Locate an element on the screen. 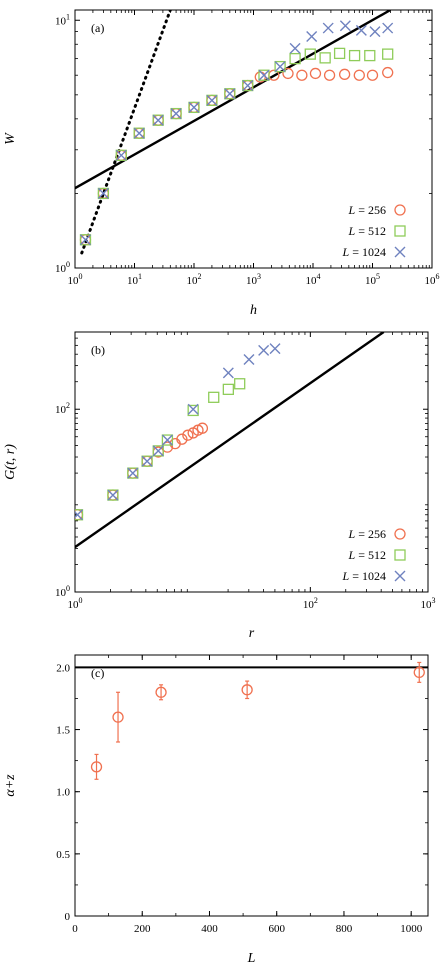 Image resolution: width=444 pixels, height=975 pixels. y-tick-label: 0.5 is located at coordinates (63, 855).